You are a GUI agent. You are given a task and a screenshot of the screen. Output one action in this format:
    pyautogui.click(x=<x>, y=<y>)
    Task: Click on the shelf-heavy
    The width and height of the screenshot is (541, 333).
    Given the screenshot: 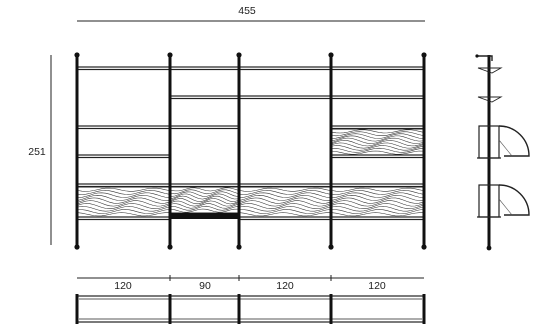 What is the action you would take?
    pyautogui.click(x=204, y=216)
    